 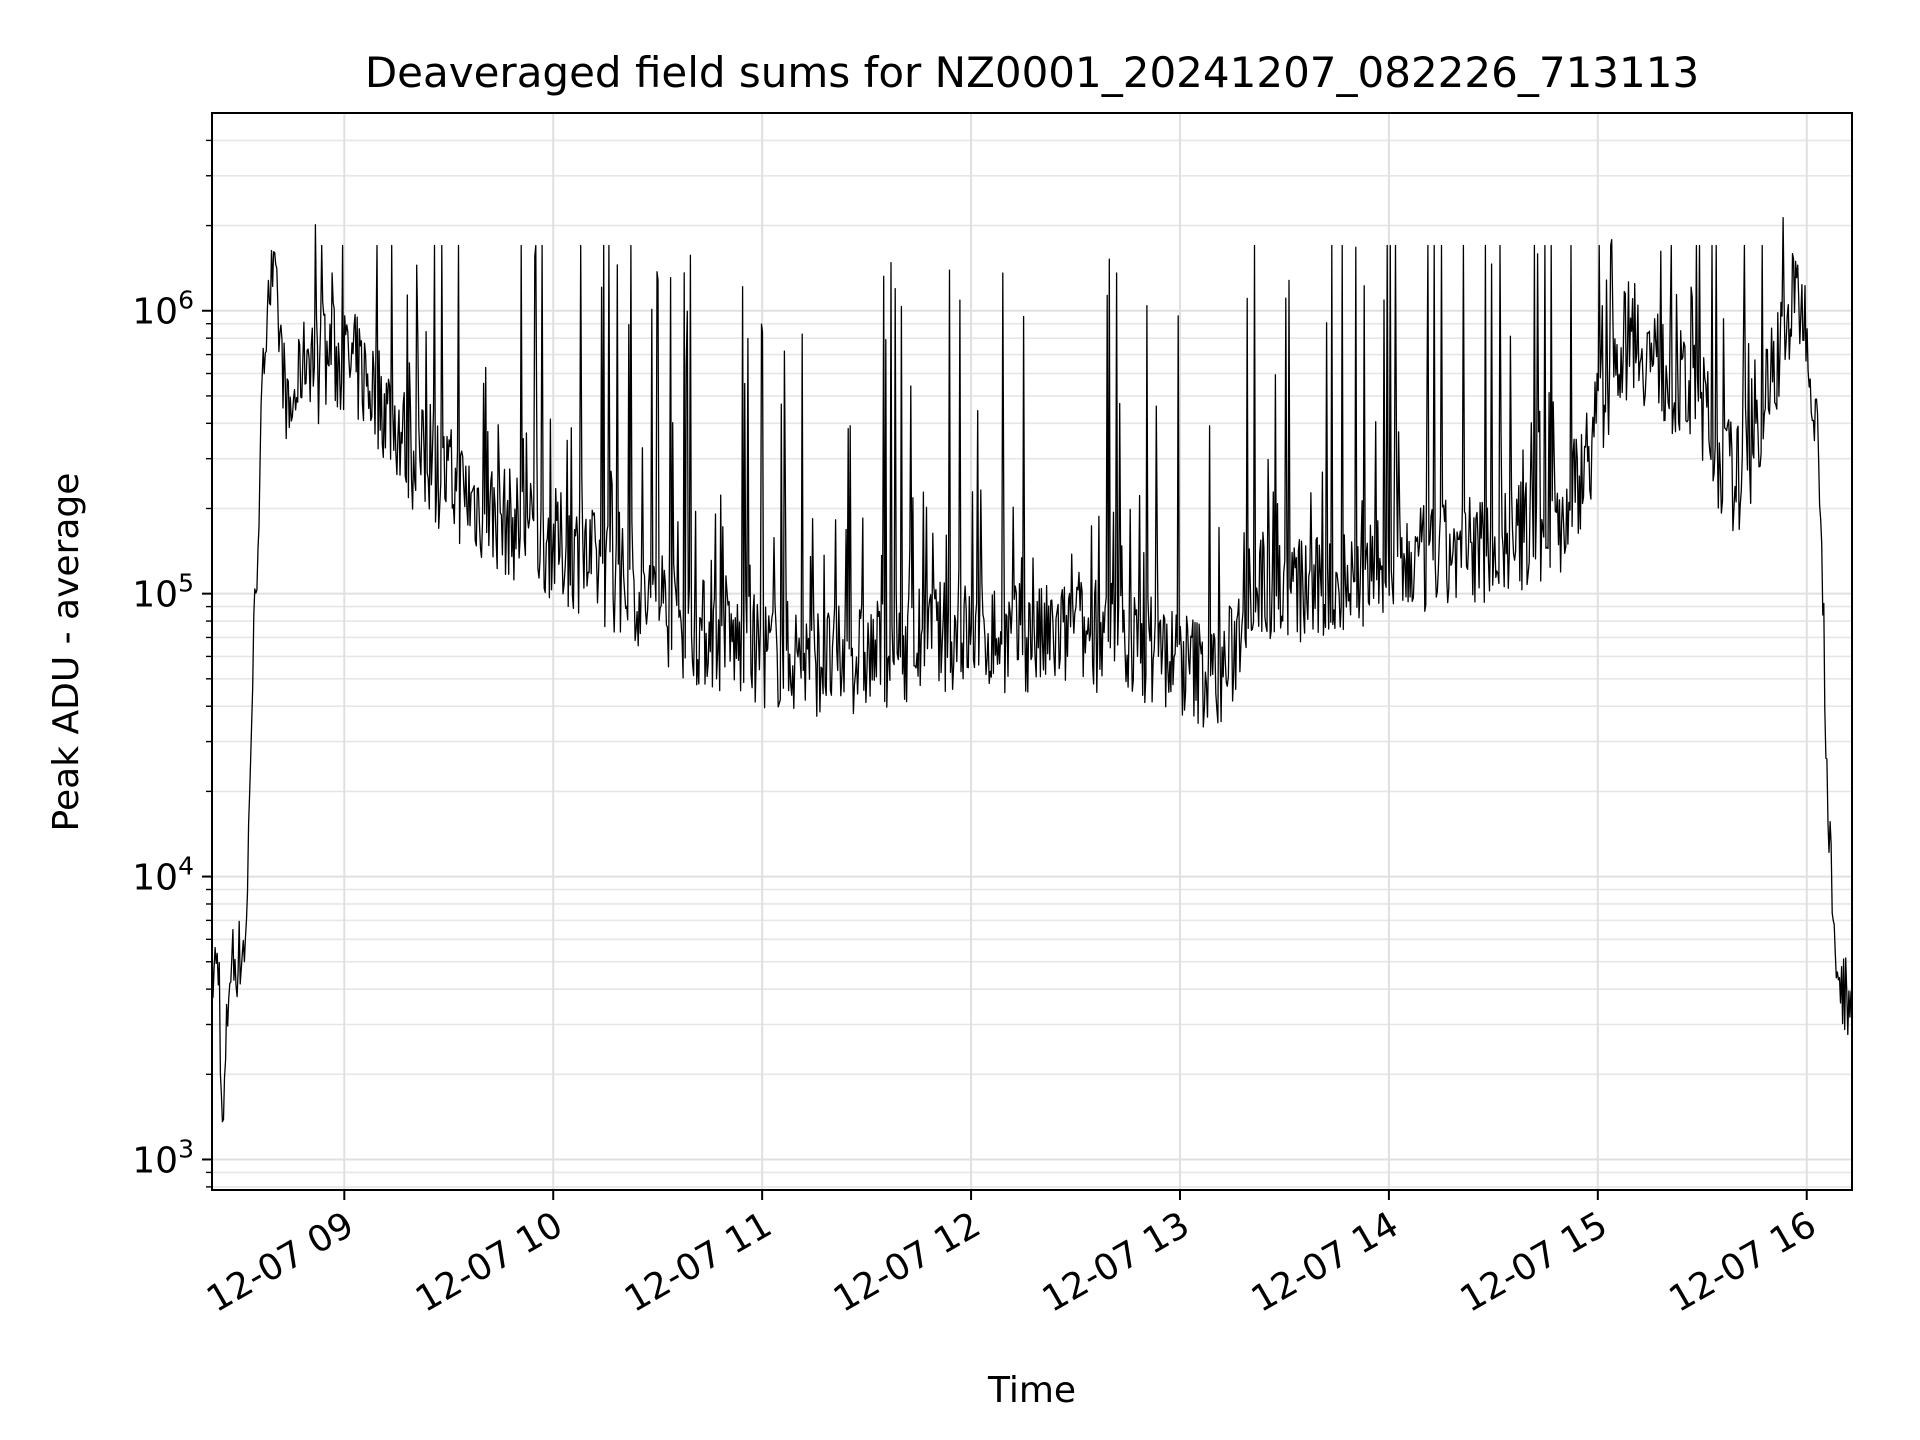 I want to click on y-tick-label: 10⁶, so click(x=163, y=309).